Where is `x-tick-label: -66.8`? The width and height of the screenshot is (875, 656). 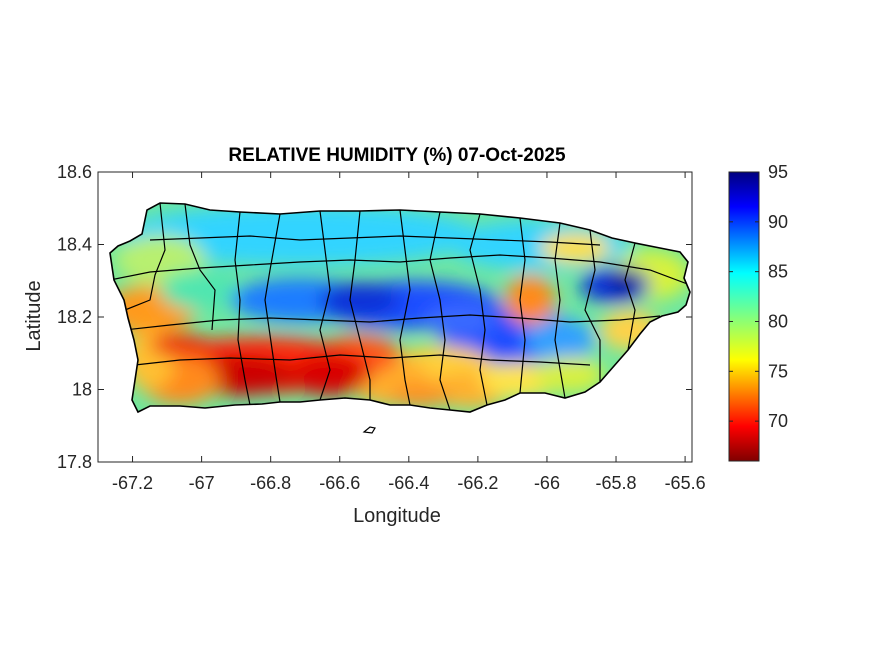
x-tick-label: -66.8 is located at coordinates (270, 483).